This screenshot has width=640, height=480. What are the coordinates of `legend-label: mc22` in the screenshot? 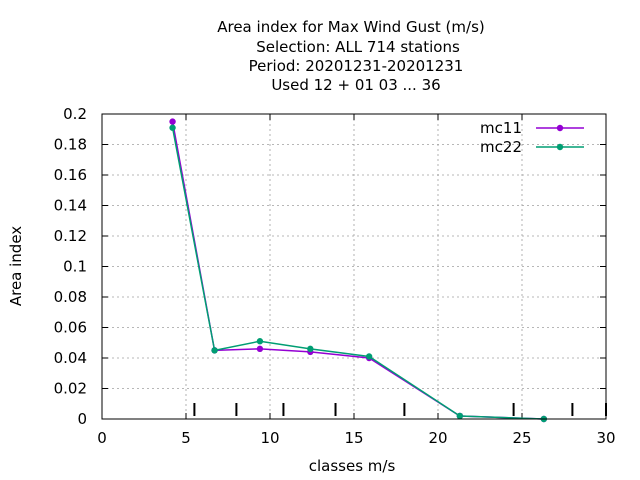 It's located at (501, 147).